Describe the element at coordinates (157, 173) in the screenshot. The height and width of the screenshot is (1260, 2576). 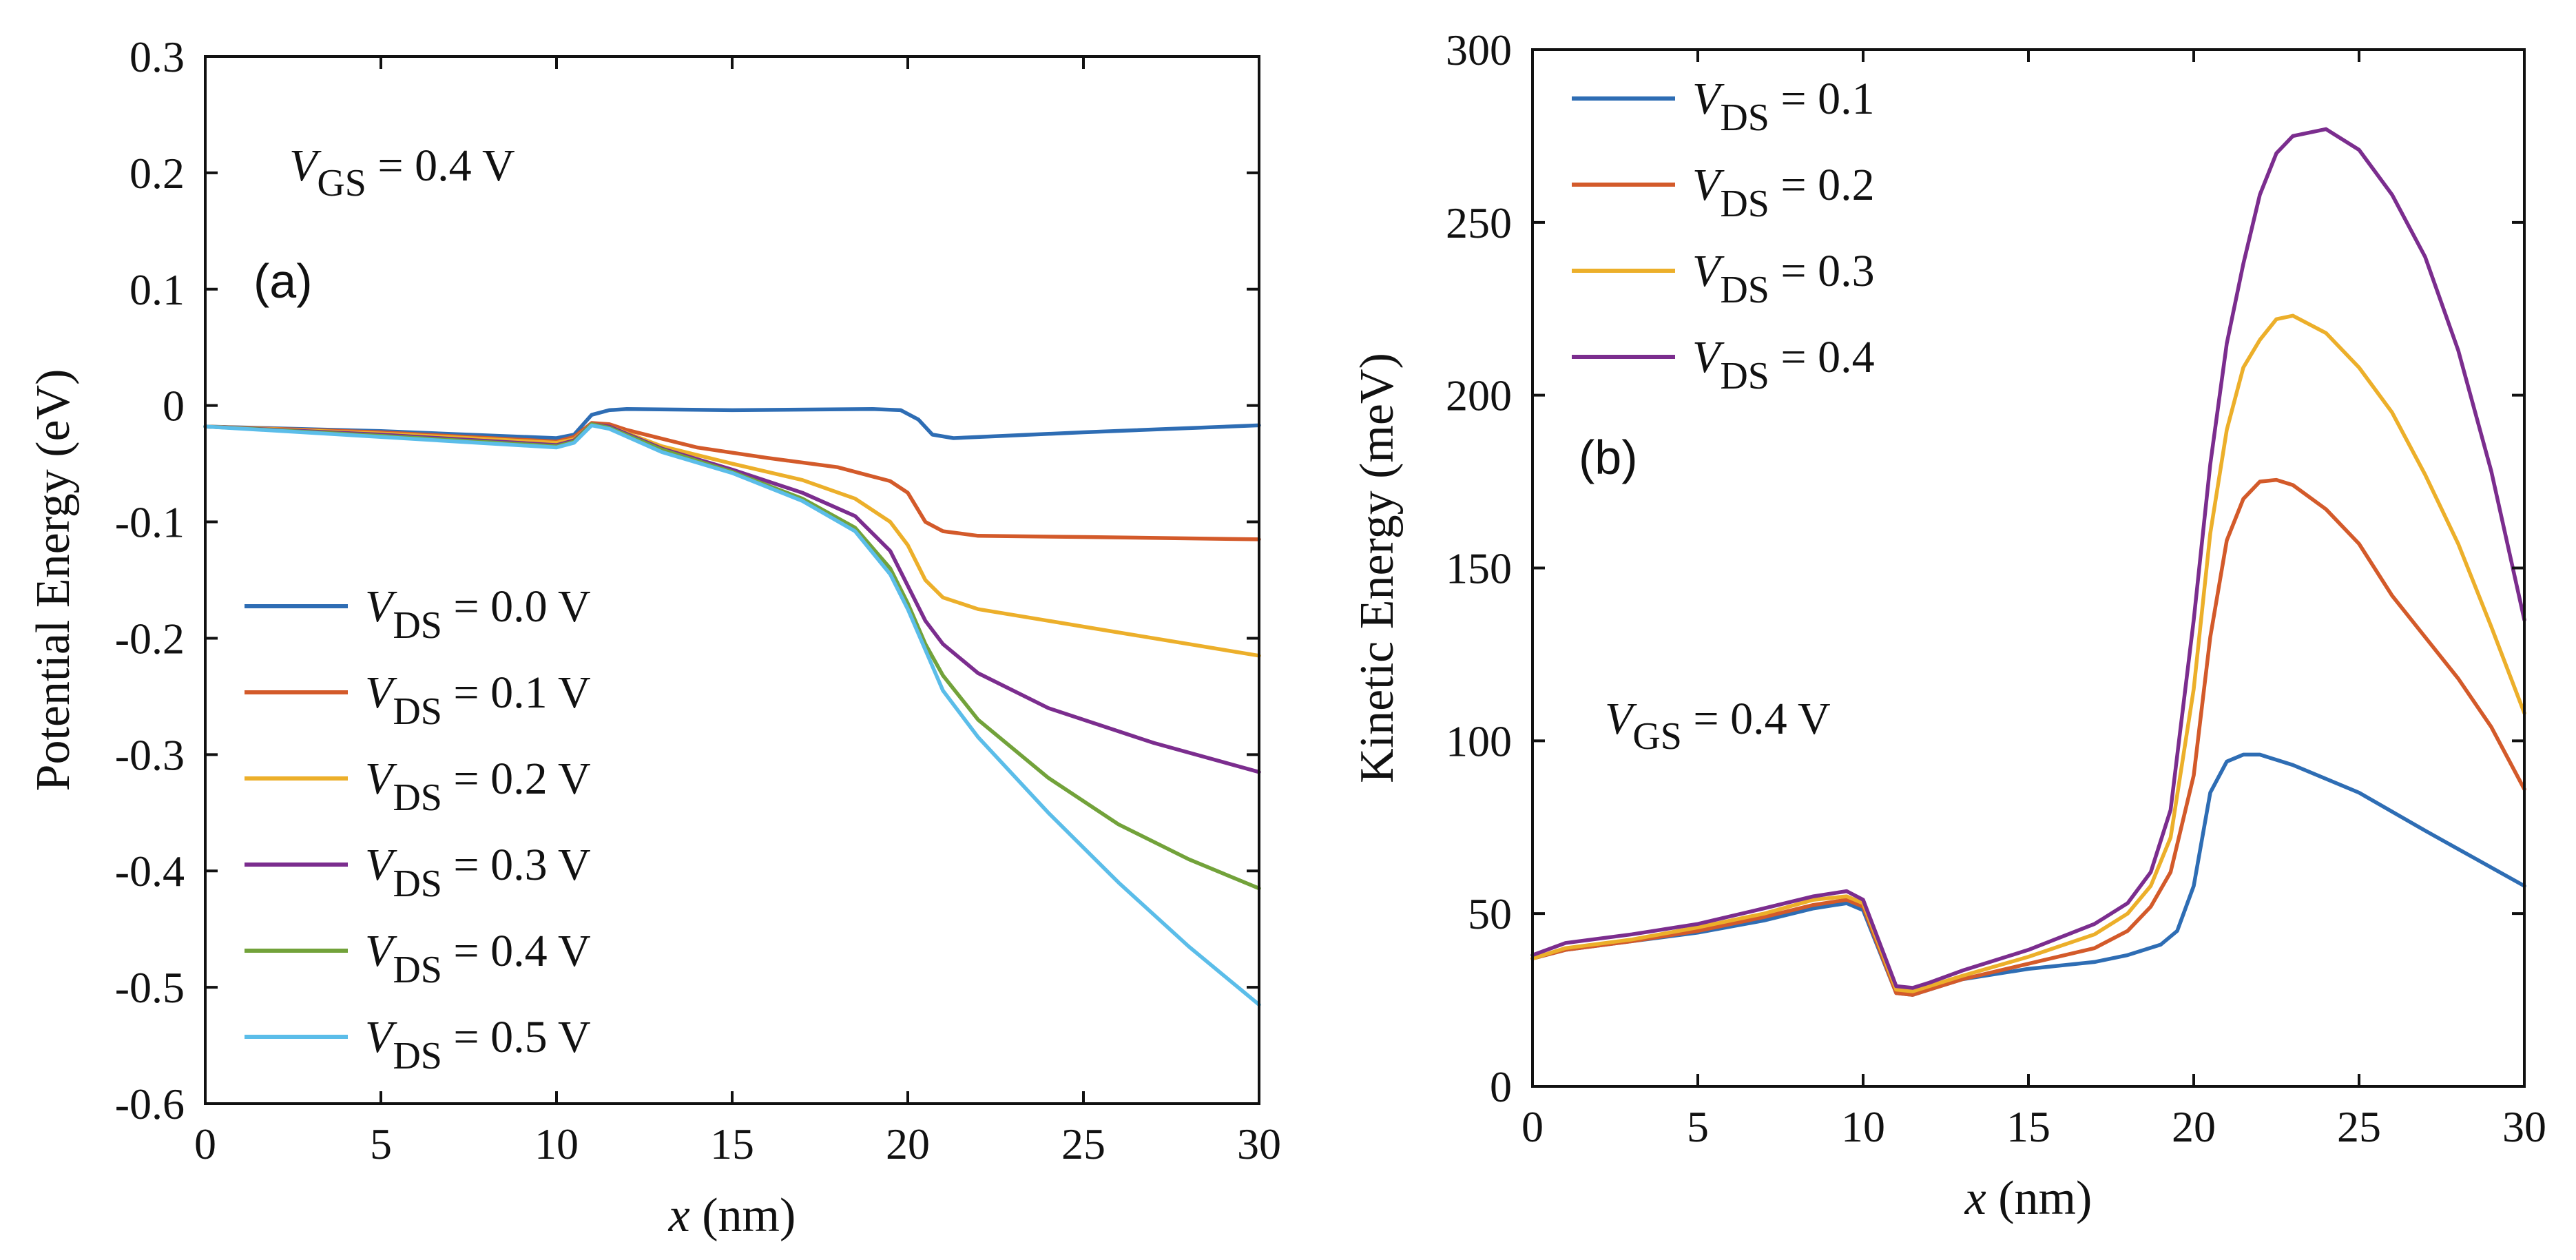
I see `y-tick-label-a: 0.2` at that location.